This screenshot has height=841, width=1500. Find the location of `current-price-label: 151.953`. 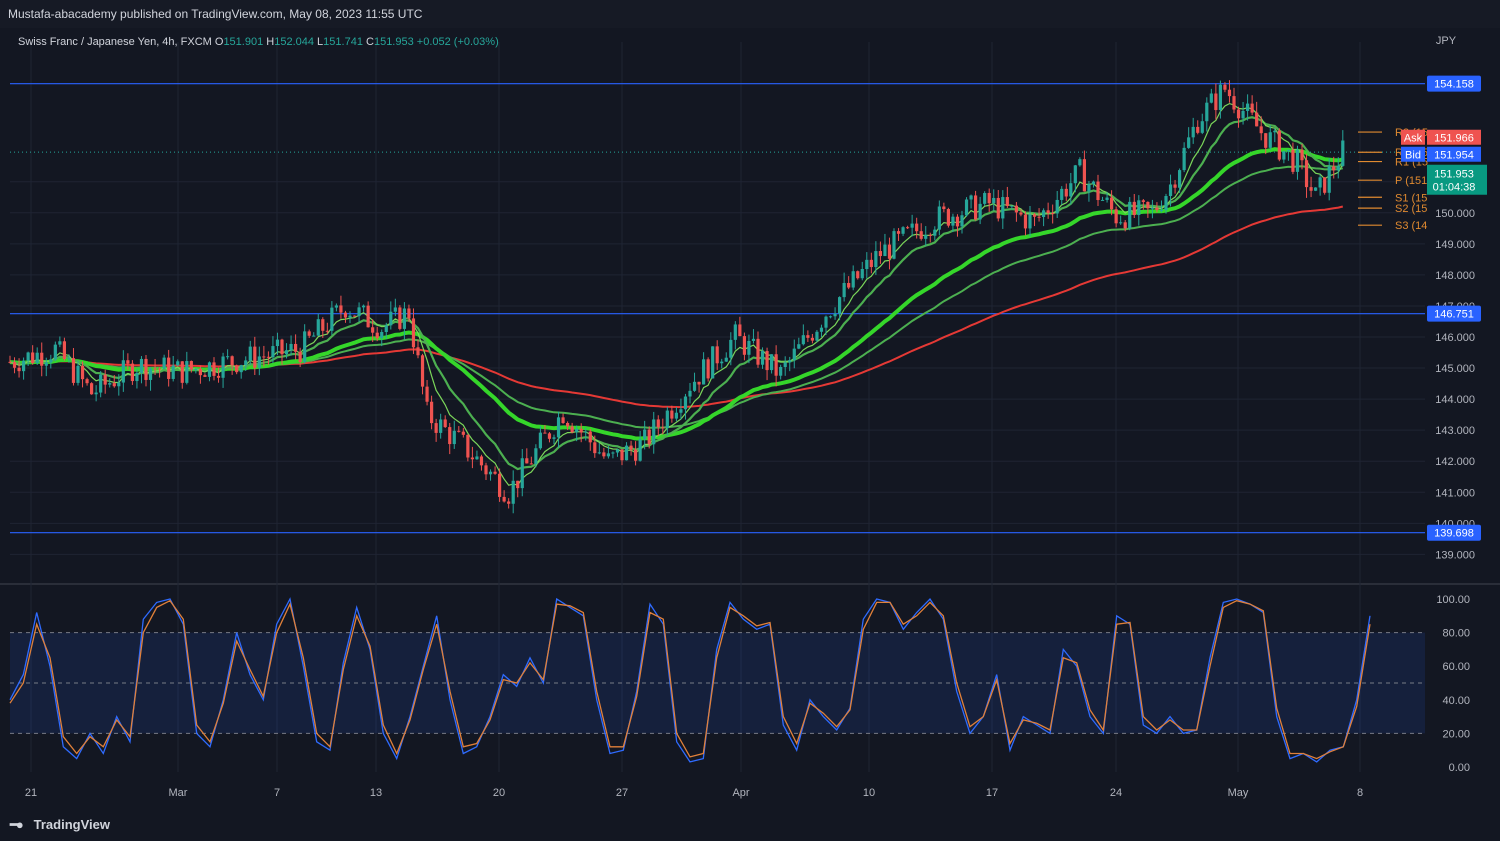

current-price-label: 151.953 is located at coordinates (1454, 175).